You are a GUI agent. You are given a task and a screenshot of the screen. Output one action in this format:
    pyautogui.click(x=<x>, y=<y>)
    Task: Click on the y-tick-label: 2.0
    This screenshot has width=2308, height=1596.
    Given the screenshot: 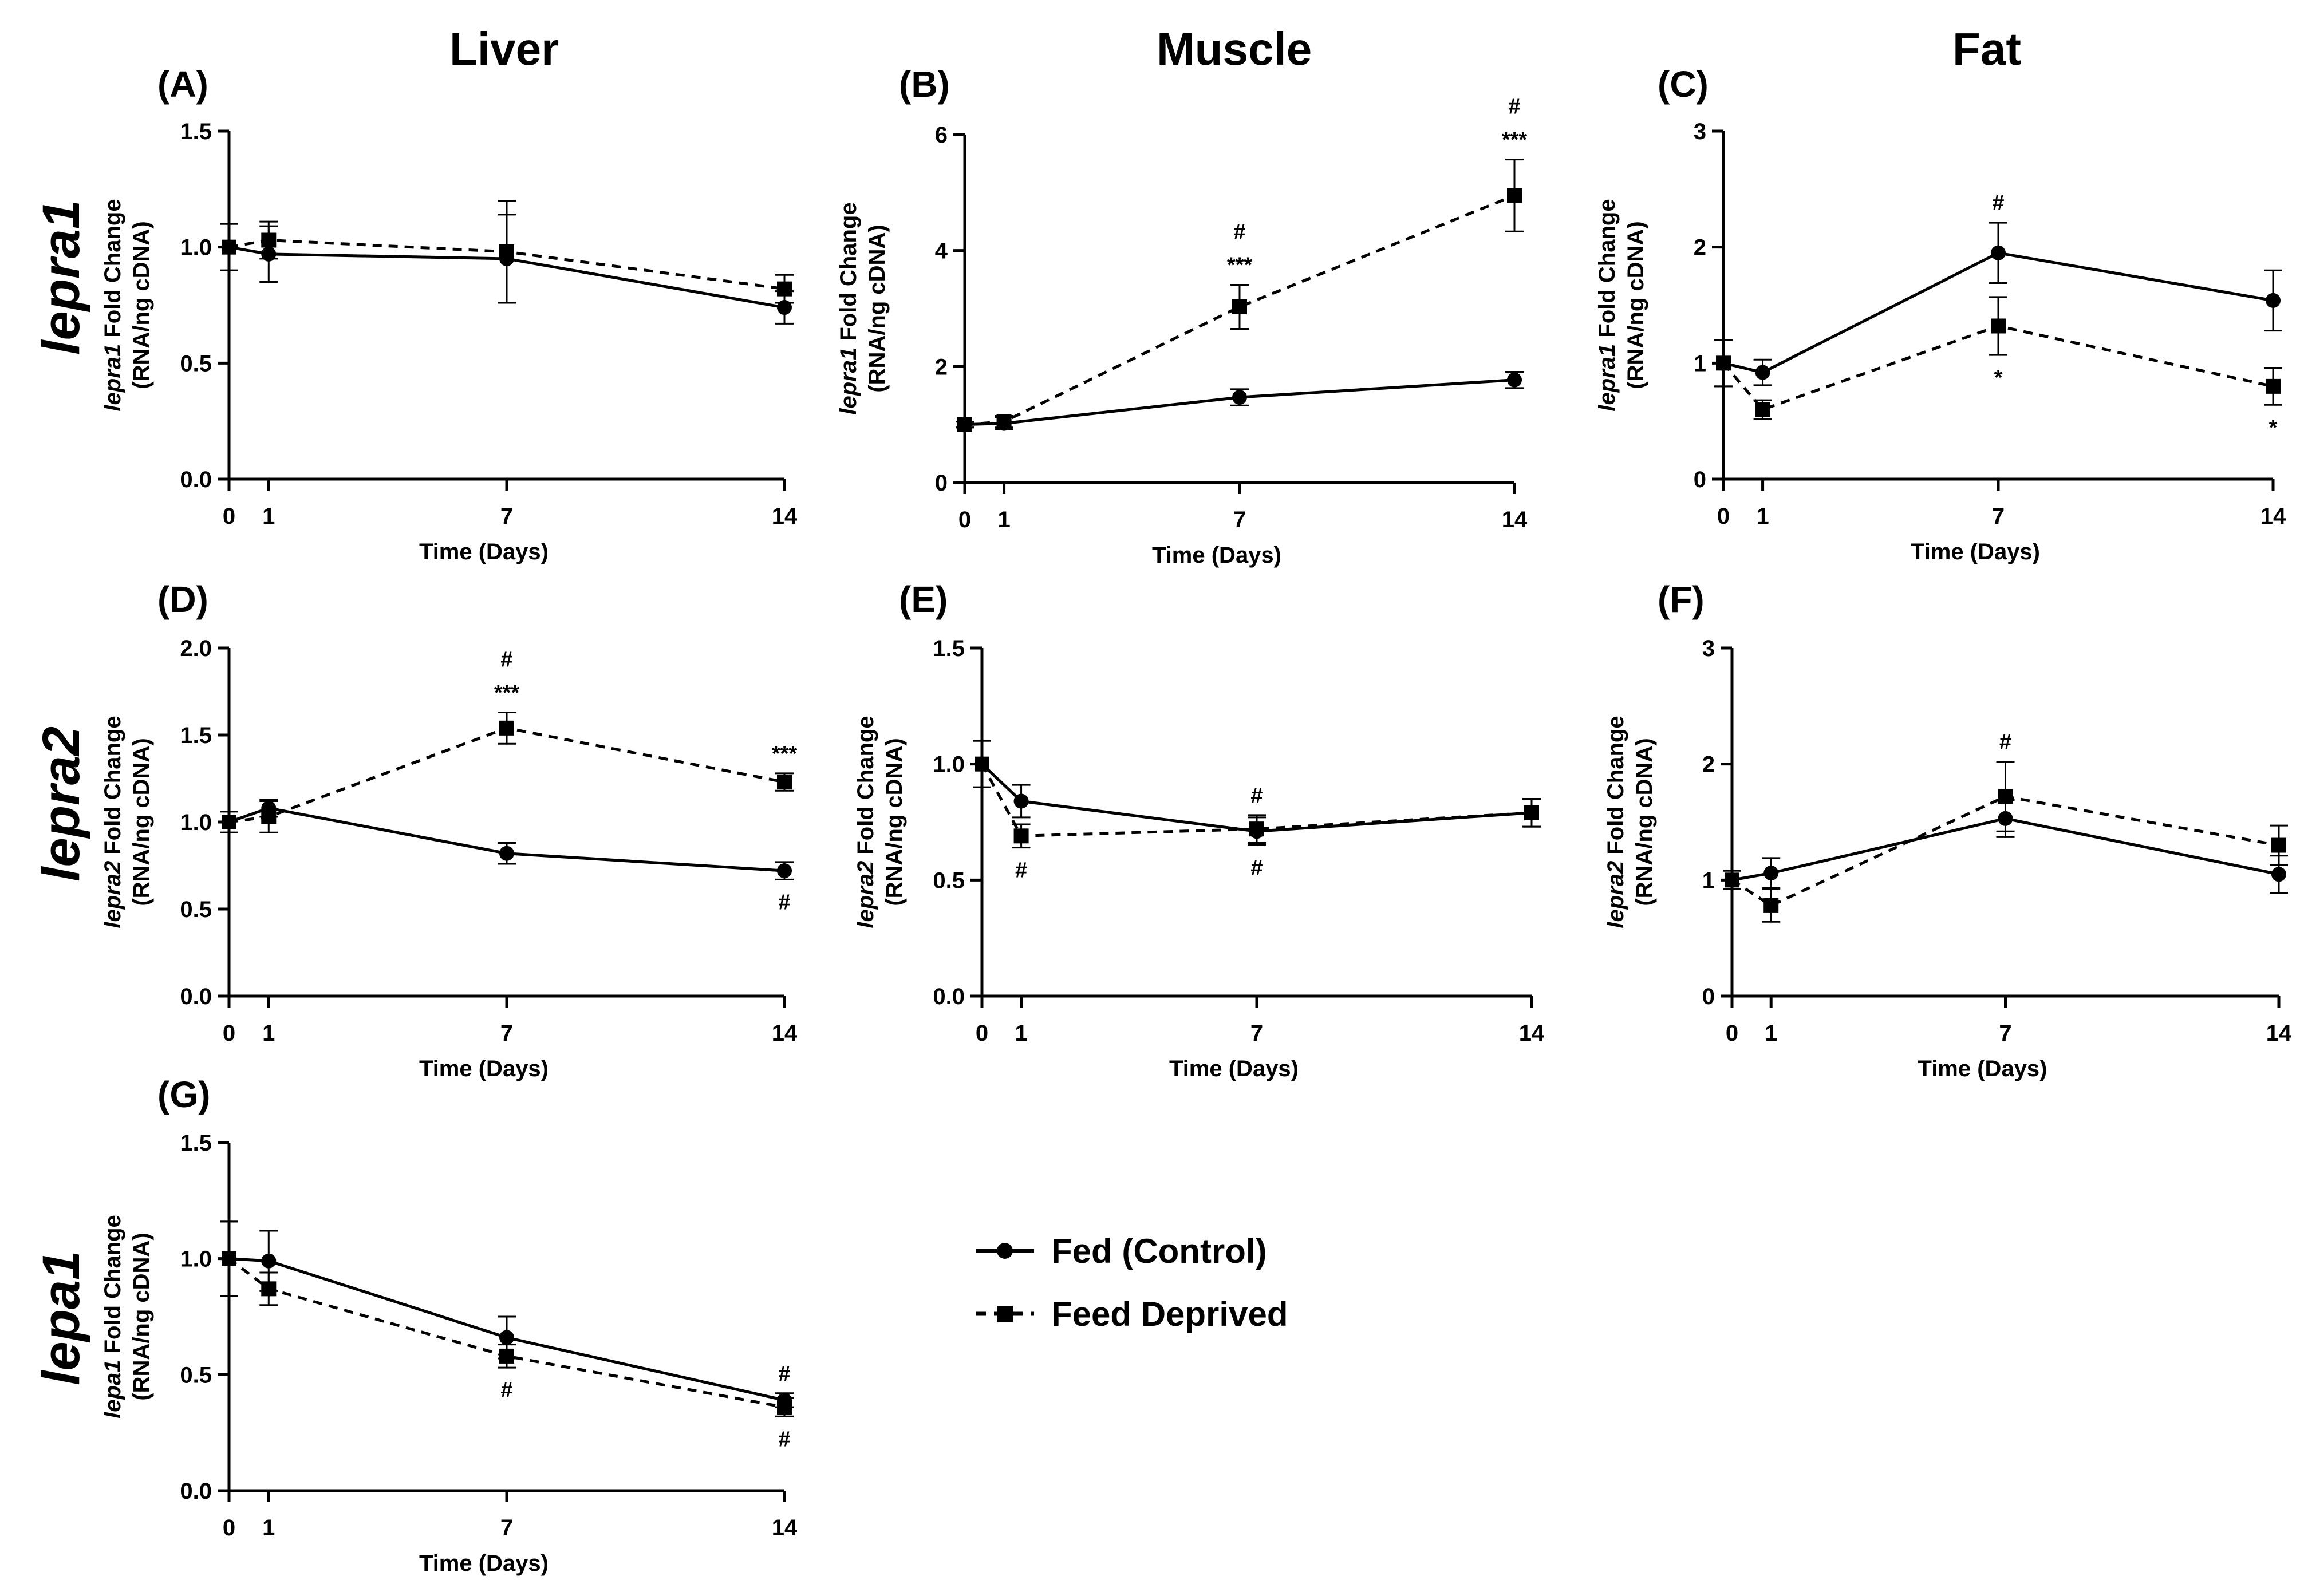 What is the action you would take?
    pyautogui.click(x=196, y=649)
    